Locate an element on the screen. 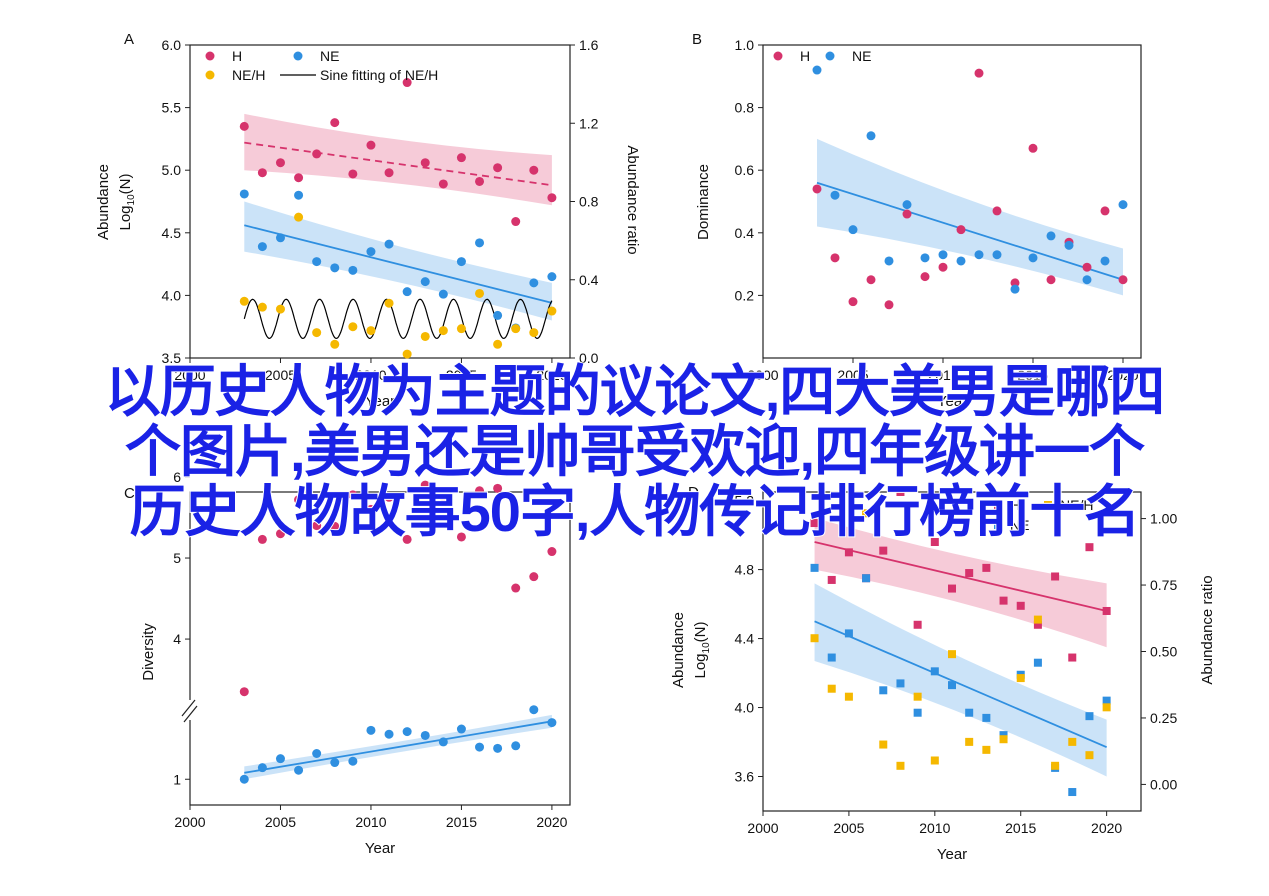 This screenshot has height=896, width=1269. panel-d-xtick-label: 2015 is located at coordinates (1020, 828).